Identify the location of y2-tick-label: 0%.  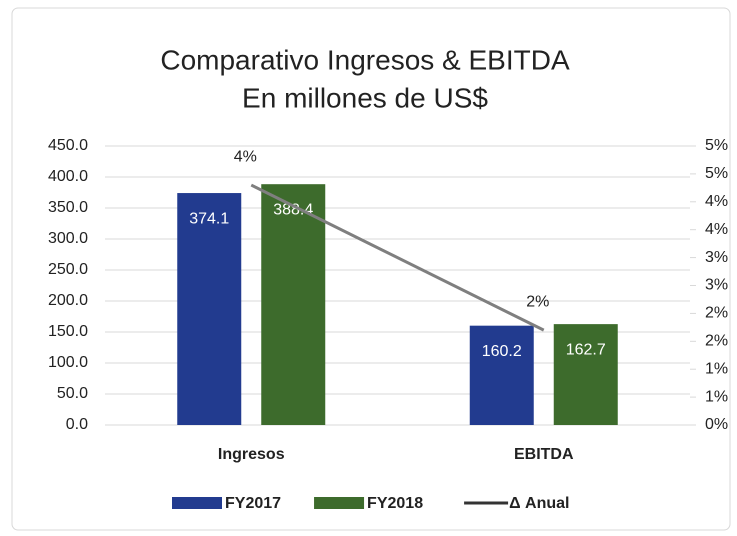
(716, 424).